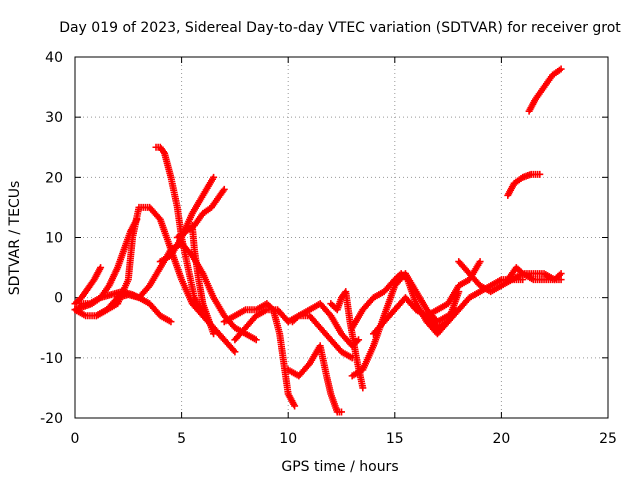  What do you see at coordinates (288, 439) in the screenshot?
I see `x-tick-label: 10` at bounding box center [288, 439].